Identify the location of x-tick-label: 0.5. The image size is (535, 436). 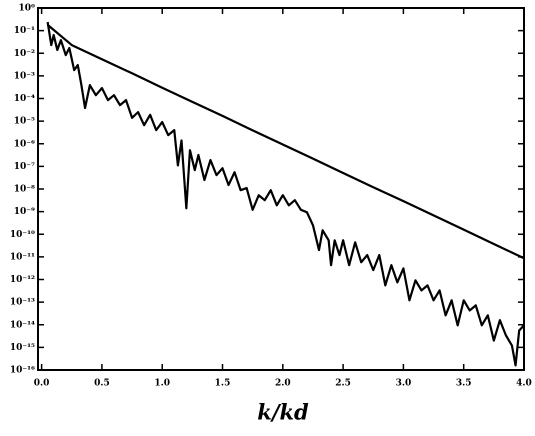
(102, 384).